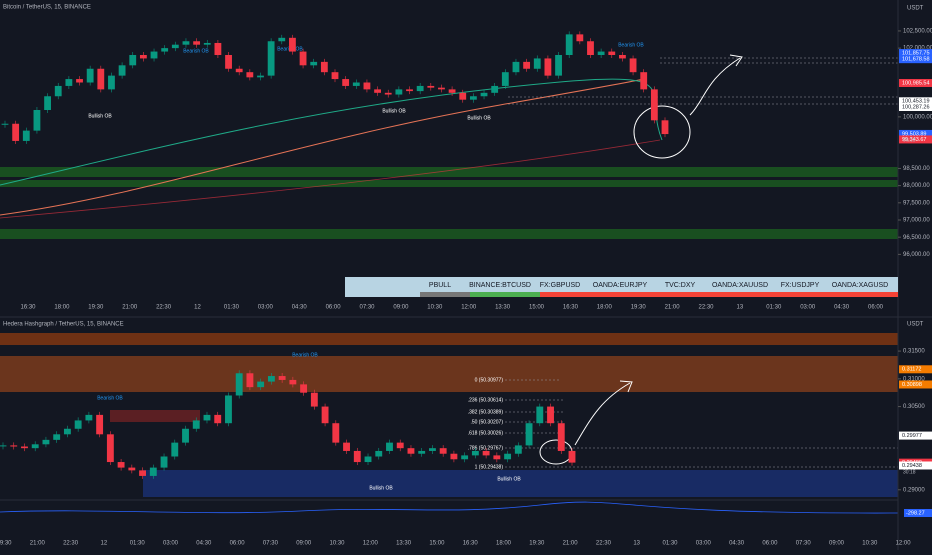 The width and height of the screenshot is (932, 555). I want to click on price-label: 0.29438, so click(912, 466).